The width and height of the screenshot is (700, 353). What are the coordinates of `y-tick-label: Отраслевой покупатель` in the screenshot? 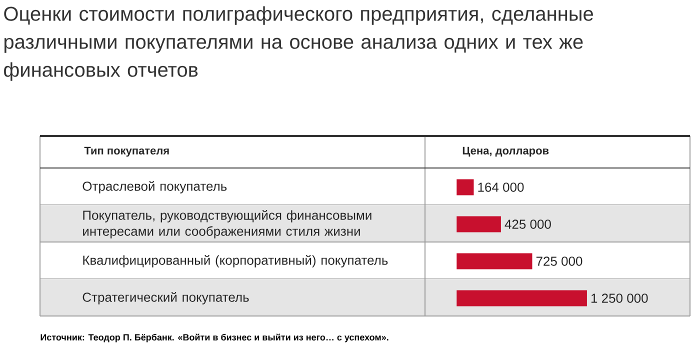 It's located at (154, 187).